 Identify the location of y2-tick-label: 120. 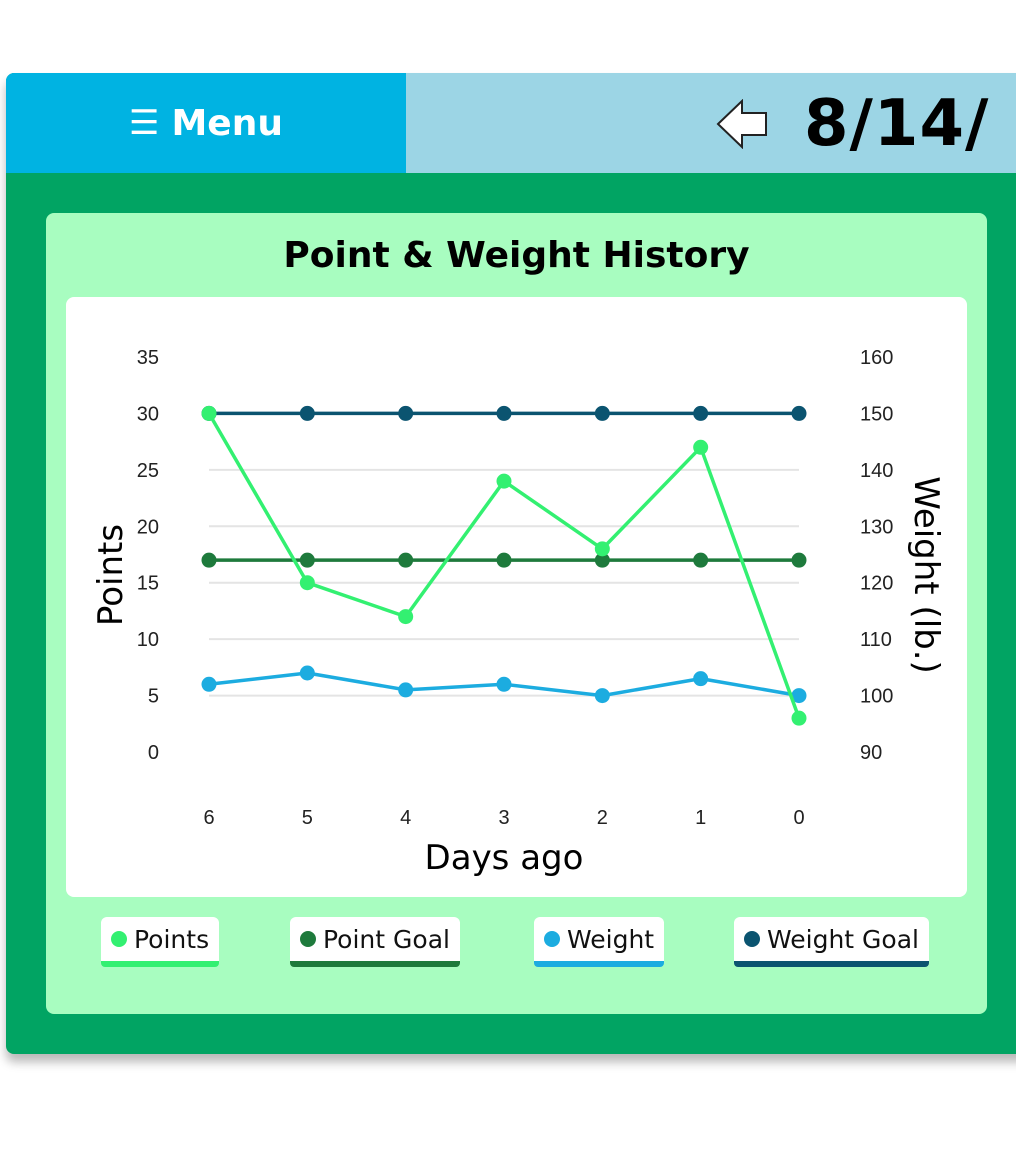
(876, 584).